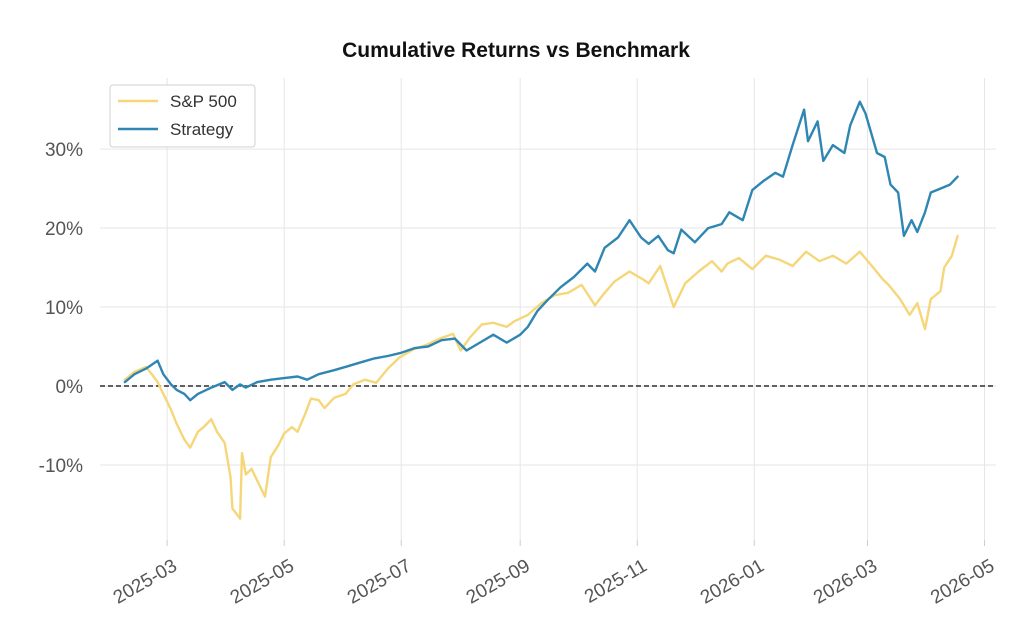 The image size is (1024, 629). What do you see at coordinates (203, 101) in the screenshot?
I see `legend-label: S&P 500` at bounding box center [203, 101].